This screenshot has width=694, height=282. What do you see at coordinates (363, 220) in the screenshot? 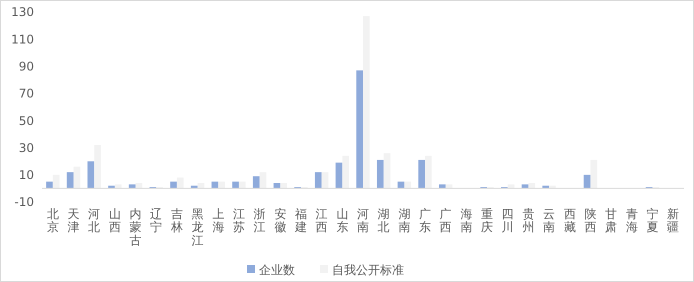
I see `x-tick-label: 河南` at bounding box center [363, 220].